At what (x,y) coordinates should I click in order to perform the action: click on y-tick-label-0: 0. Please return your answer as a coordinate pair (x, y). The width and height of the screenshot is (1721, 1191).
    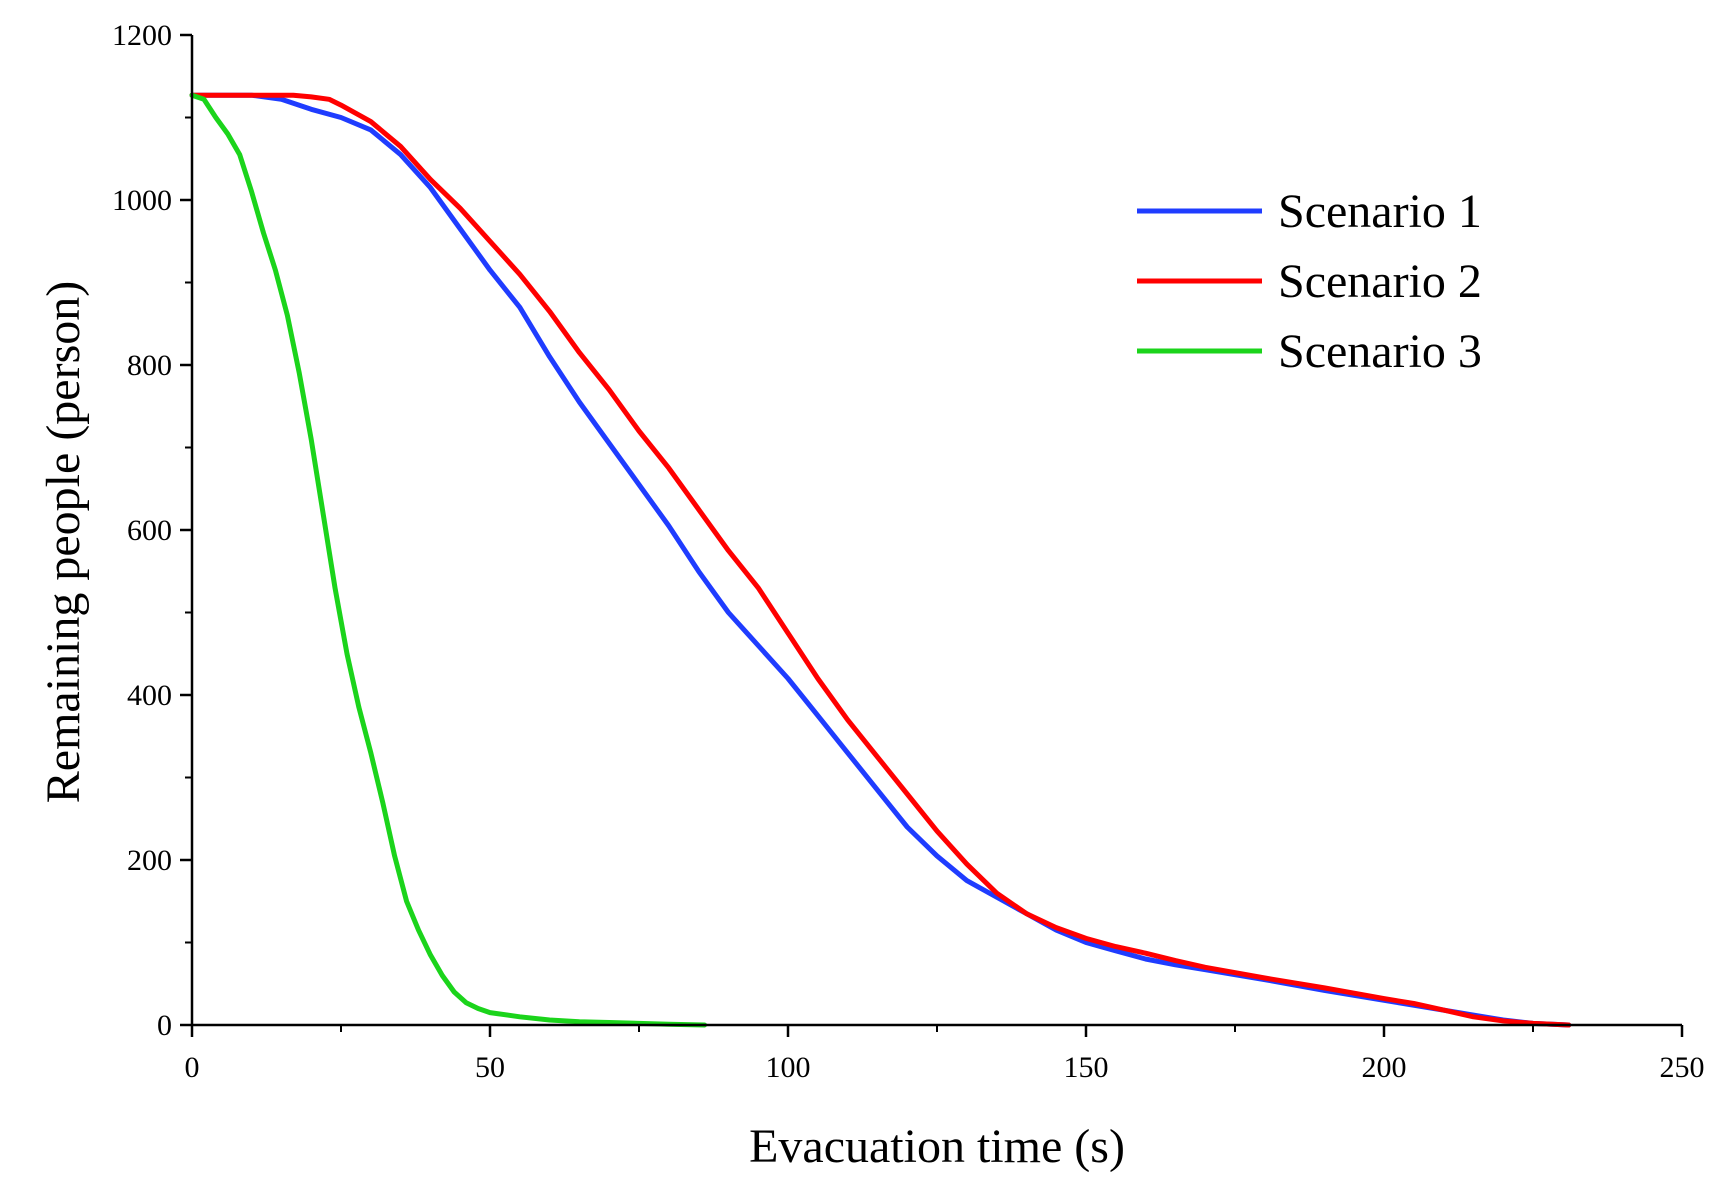
    Looking at the image, I should click on (164, 1025).